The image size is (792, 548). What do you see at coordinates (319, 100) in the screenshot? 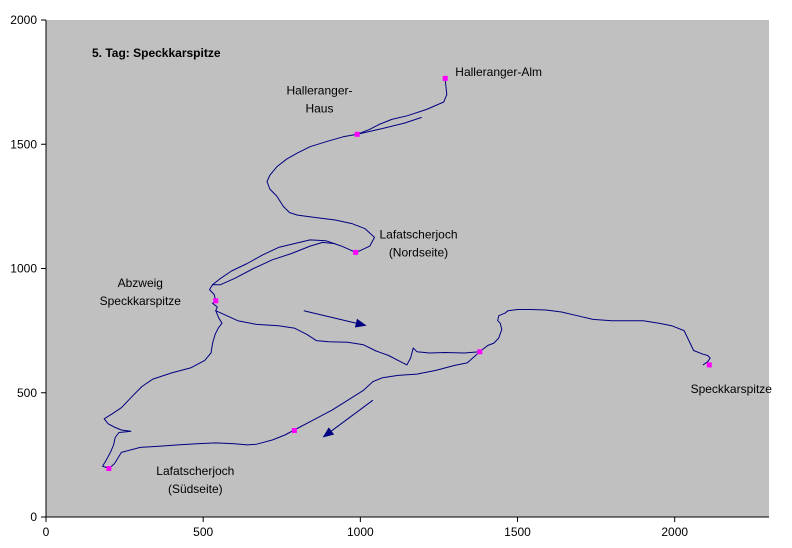
I see `annotation-label: Halleranger- Haus` at bounding box center [319, 100].